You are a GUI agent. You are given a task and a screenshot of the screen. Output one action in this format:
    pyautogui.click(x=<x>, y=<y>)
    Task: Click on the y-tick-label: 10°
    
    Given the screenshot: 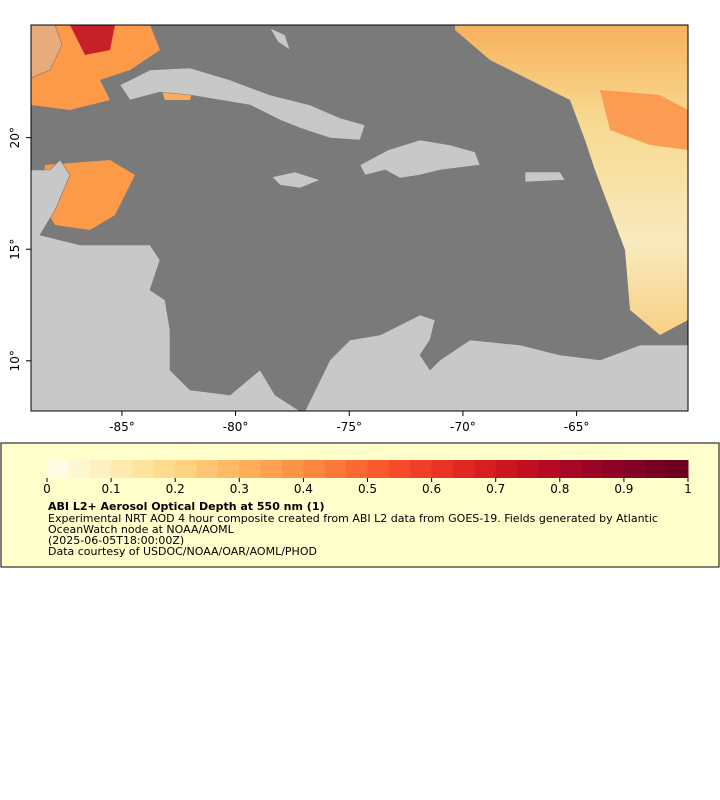 What is the action you would take?
    pyautogui.click(x=15, y=360)
    